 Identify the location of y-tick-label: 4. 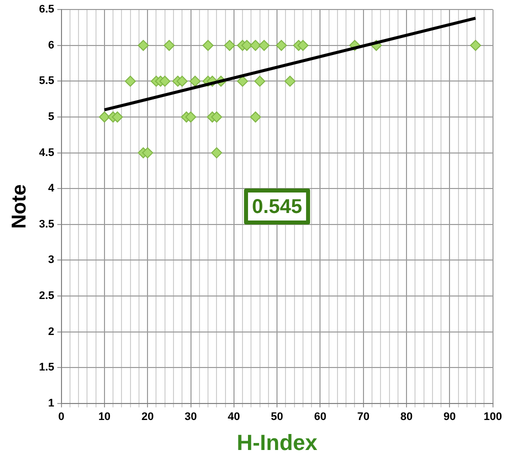
(52, 188).